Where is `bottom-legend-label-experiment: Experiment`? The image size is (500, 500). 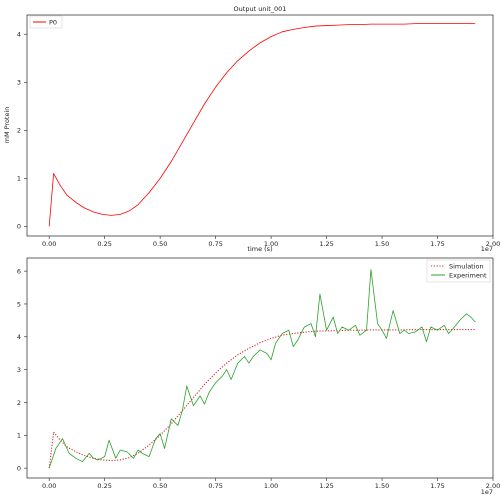
bottom-legend-label-experiment: Experiment is located at coordinates (468, 276).